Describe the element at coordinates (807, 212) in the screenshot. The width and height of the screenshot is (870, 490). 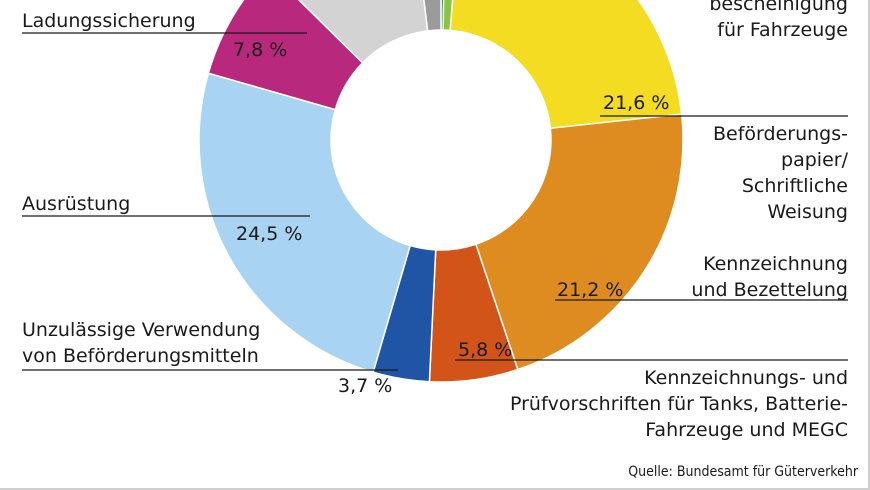
I see `label-befoerderung-line4: Weisung` at that location.